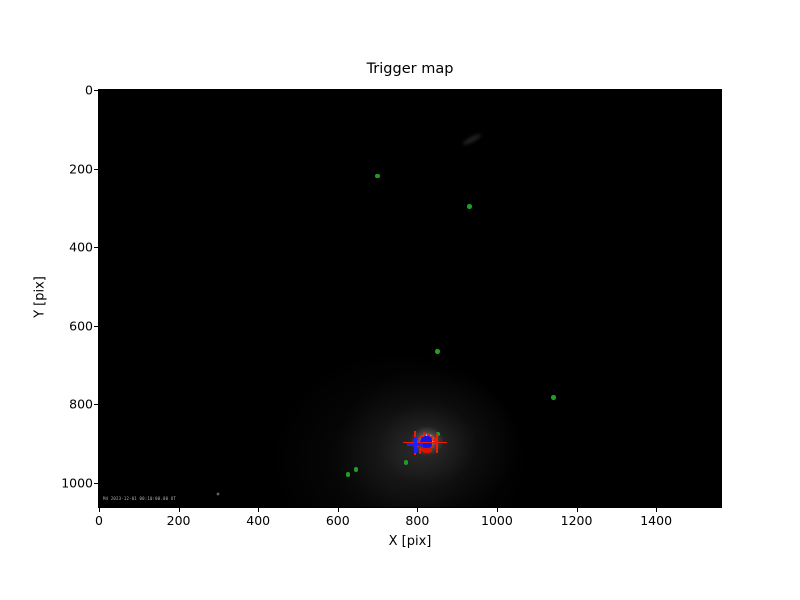  Describe the element at coordinates (656, 520) in the screenshot. I see `x-tick-label: 1400` at that location.